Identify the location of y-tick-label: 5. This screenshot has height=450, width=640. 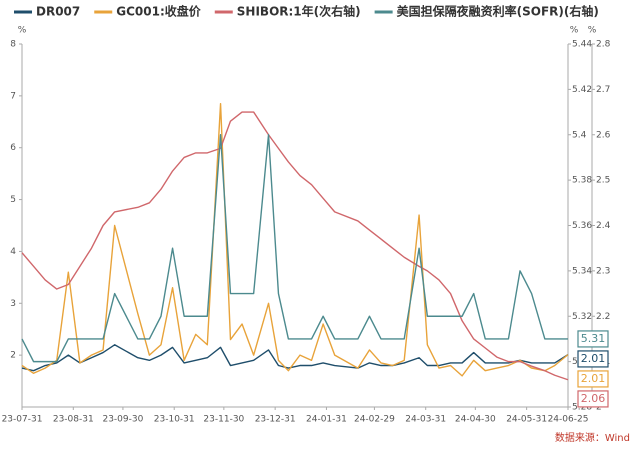
(13, 200).